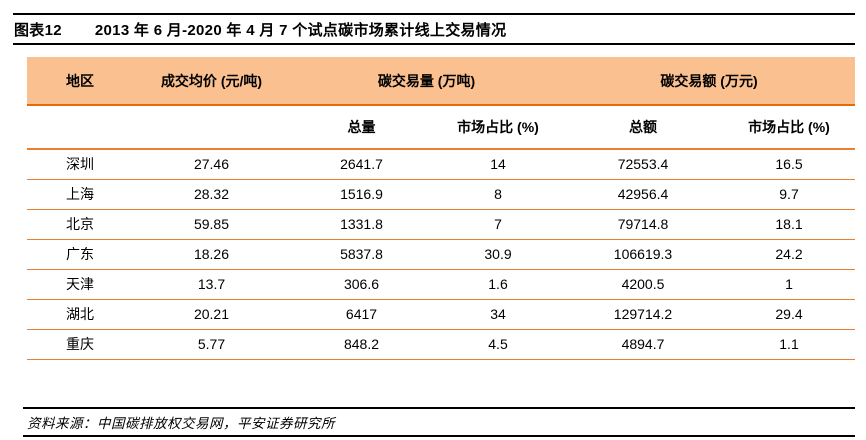 This screenshot has width=866, height=440. Describe the element at coordinates (441, 164) in the screenshot. I see `table-row: 深圳 27.46 2641.7 14 72553.4 16.5` at that location.